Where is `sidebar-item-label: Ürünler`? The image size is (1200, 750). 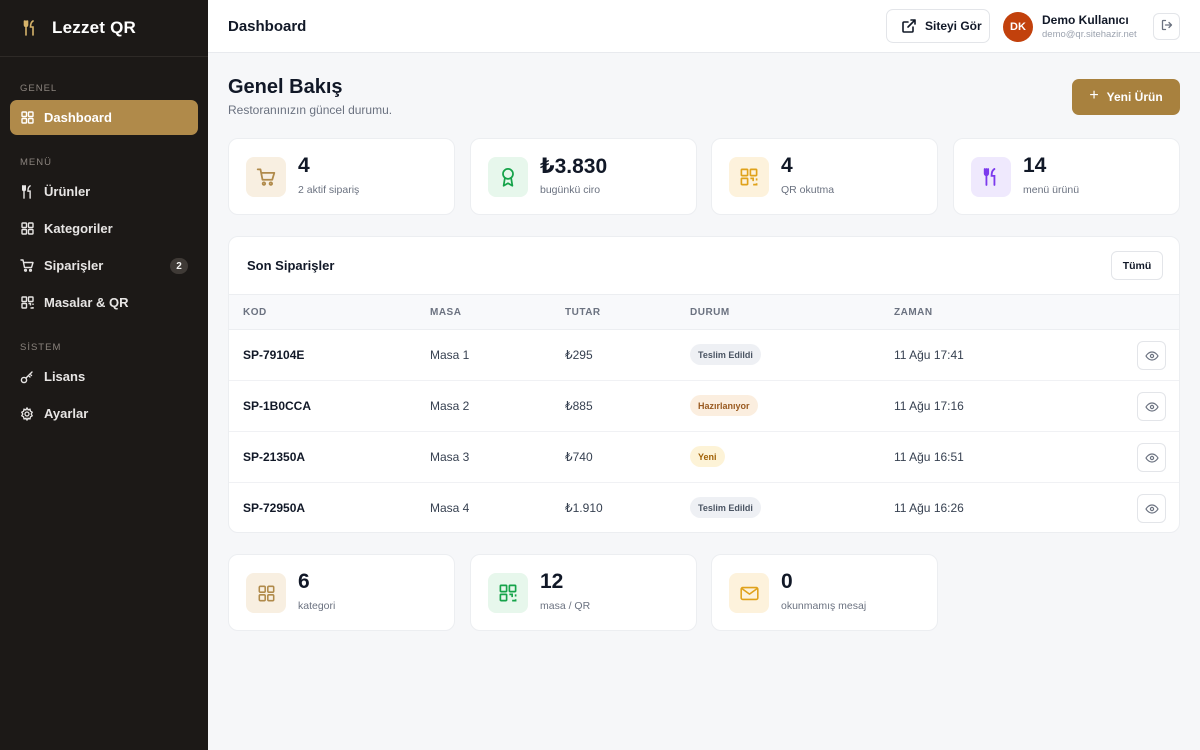 sidebar-item-label: Ürünler is located at coordinates (67, 191).